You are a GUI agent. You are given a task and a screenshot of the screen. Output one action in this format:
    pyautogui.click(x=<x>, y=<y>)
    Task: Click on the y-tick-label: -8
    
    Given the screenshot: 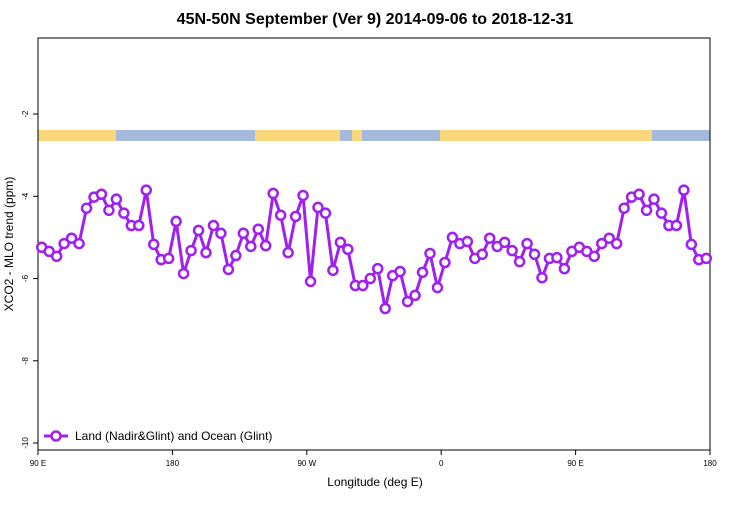 What is the action you would take?
    pyautogui.click(x=25, y=361)
    